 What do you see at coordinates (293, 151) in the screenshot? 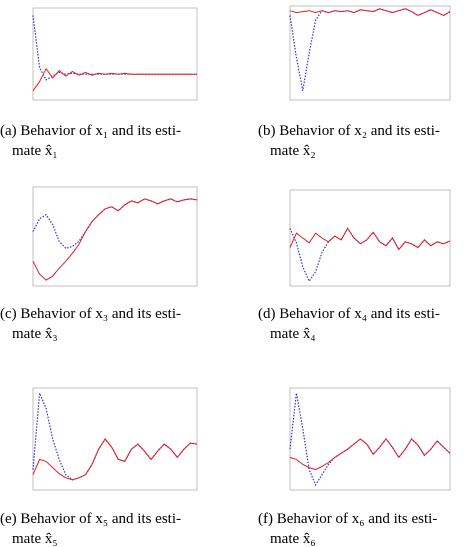
I see `caption: mate x̂₂` at bounding box center [293, 151].